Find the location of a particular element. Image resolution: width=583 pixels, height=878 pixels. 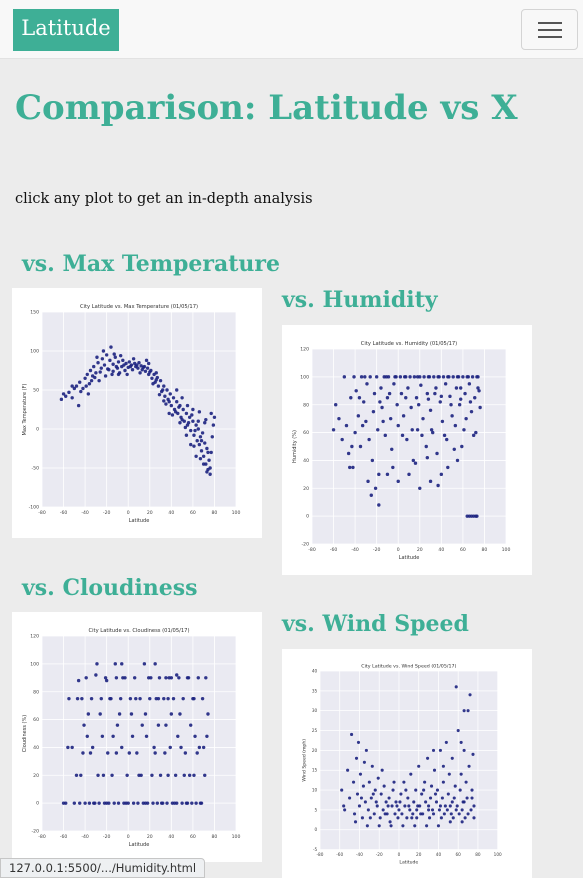

menu-toggle-button is located at coordinates (549, 29).